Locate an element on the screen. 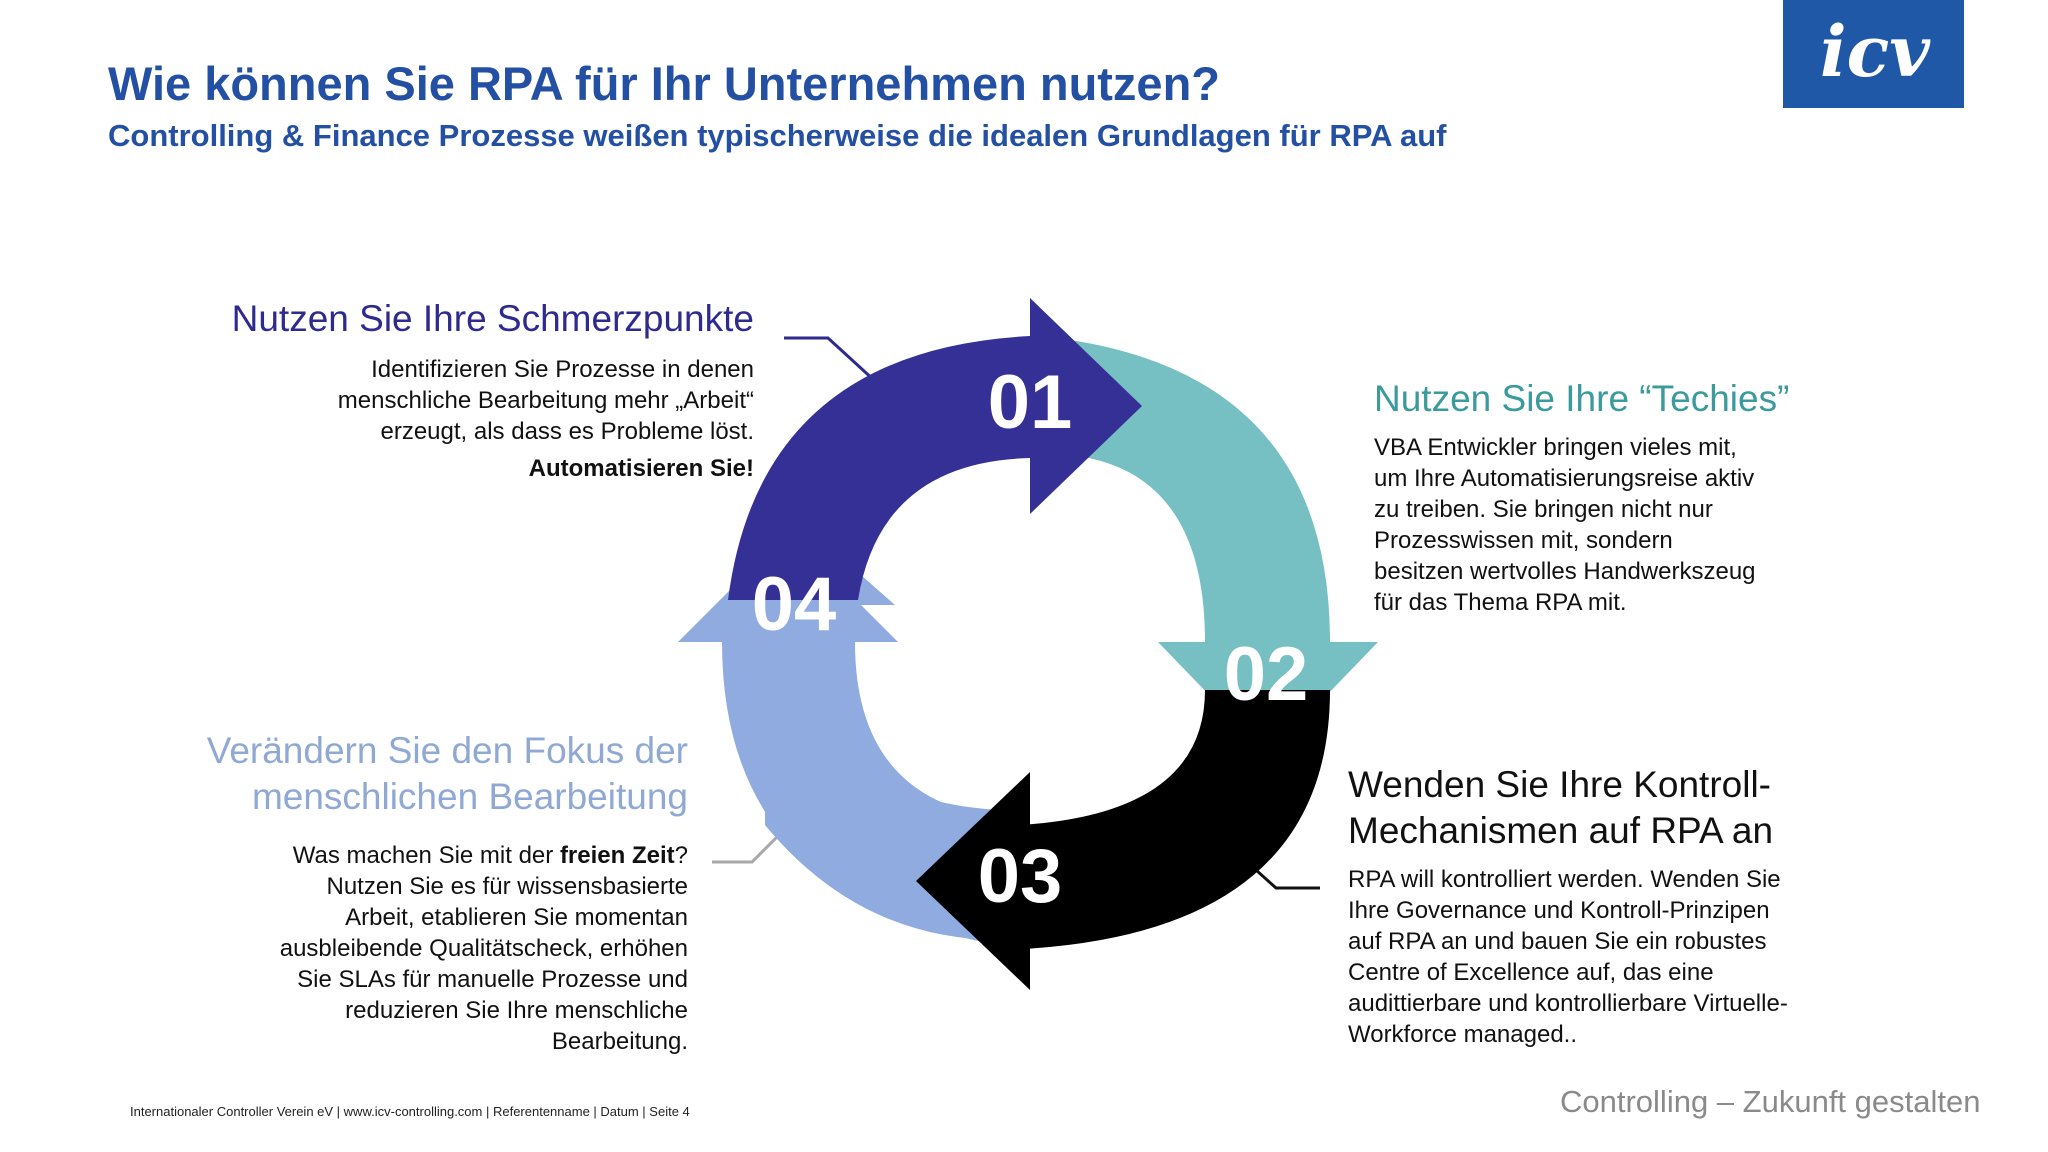  section-03-line: Ihre Governance und Kontroll-Prinzipen is located at coordinates (1559, 910).